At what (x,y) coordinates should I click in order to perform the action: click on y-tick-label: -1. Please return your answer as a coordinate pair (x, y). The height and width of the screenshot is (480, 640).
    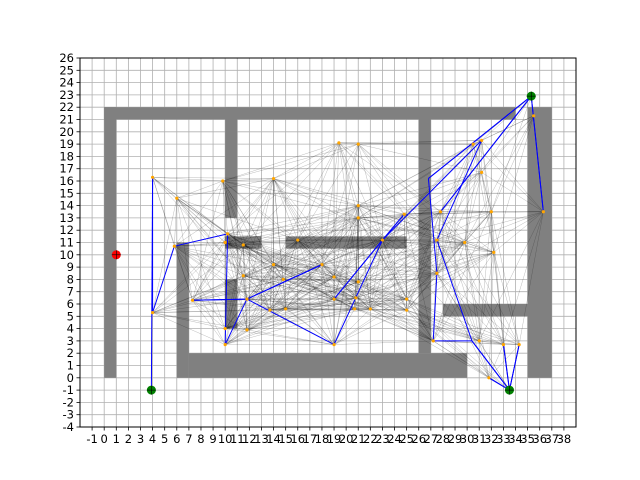
    Looking at the image, I should click on (68, 390).